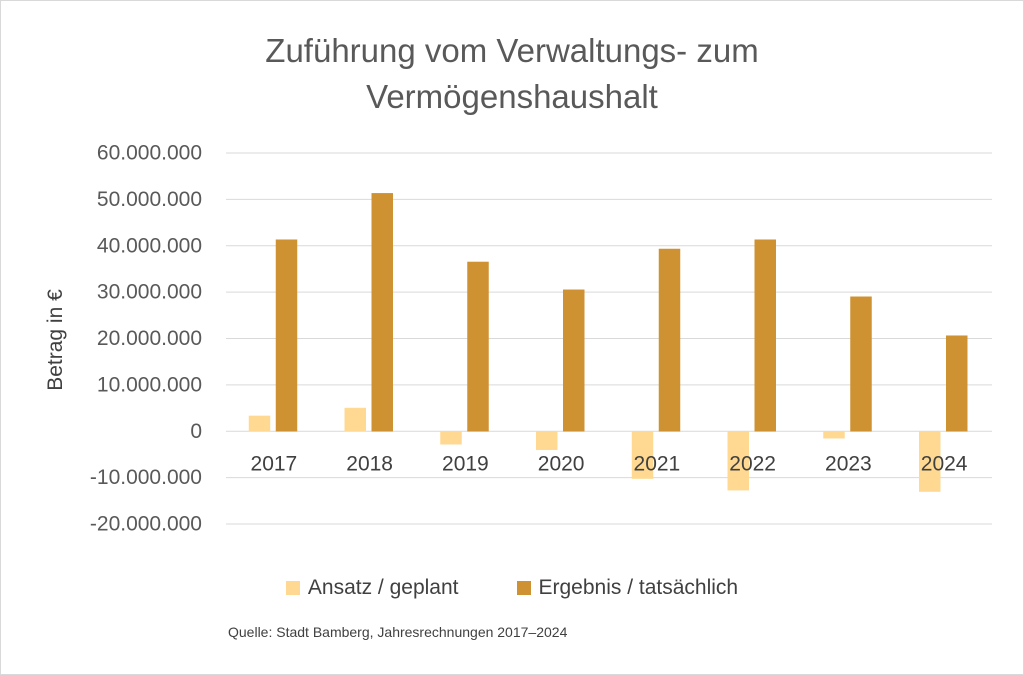 Image resolution: width=1024 pixels, height=675 pixels. What do you see at coordinates (561, 464) in the screenshot?
I see `x-tick-label: 2020` at bounding box center [561, 464].